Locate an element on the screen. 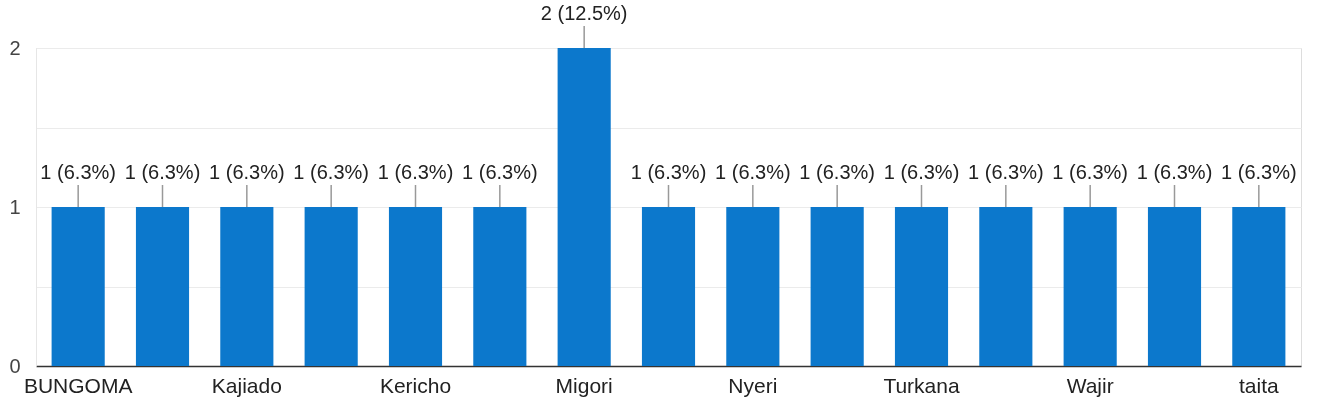  y-tick-label: 2 is located at coordinates (15, 47).